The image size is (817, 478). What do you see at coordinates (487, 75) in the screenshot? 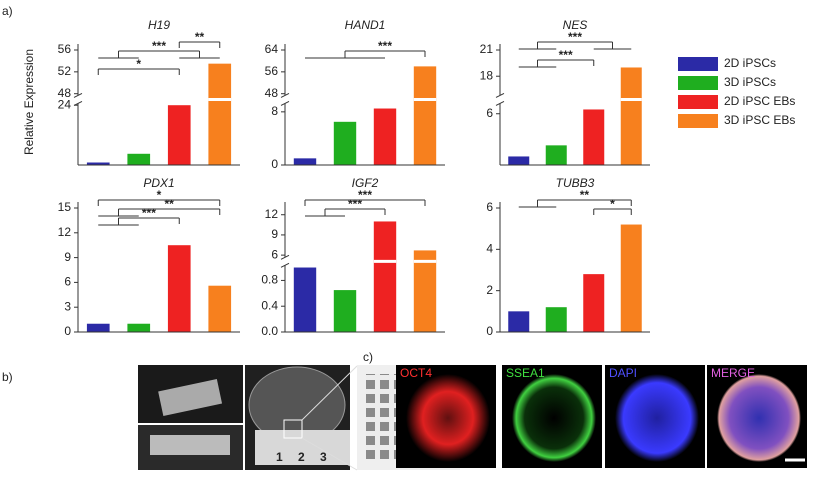
I see `y-tick-label: 18` at bounding box center [487, 75].